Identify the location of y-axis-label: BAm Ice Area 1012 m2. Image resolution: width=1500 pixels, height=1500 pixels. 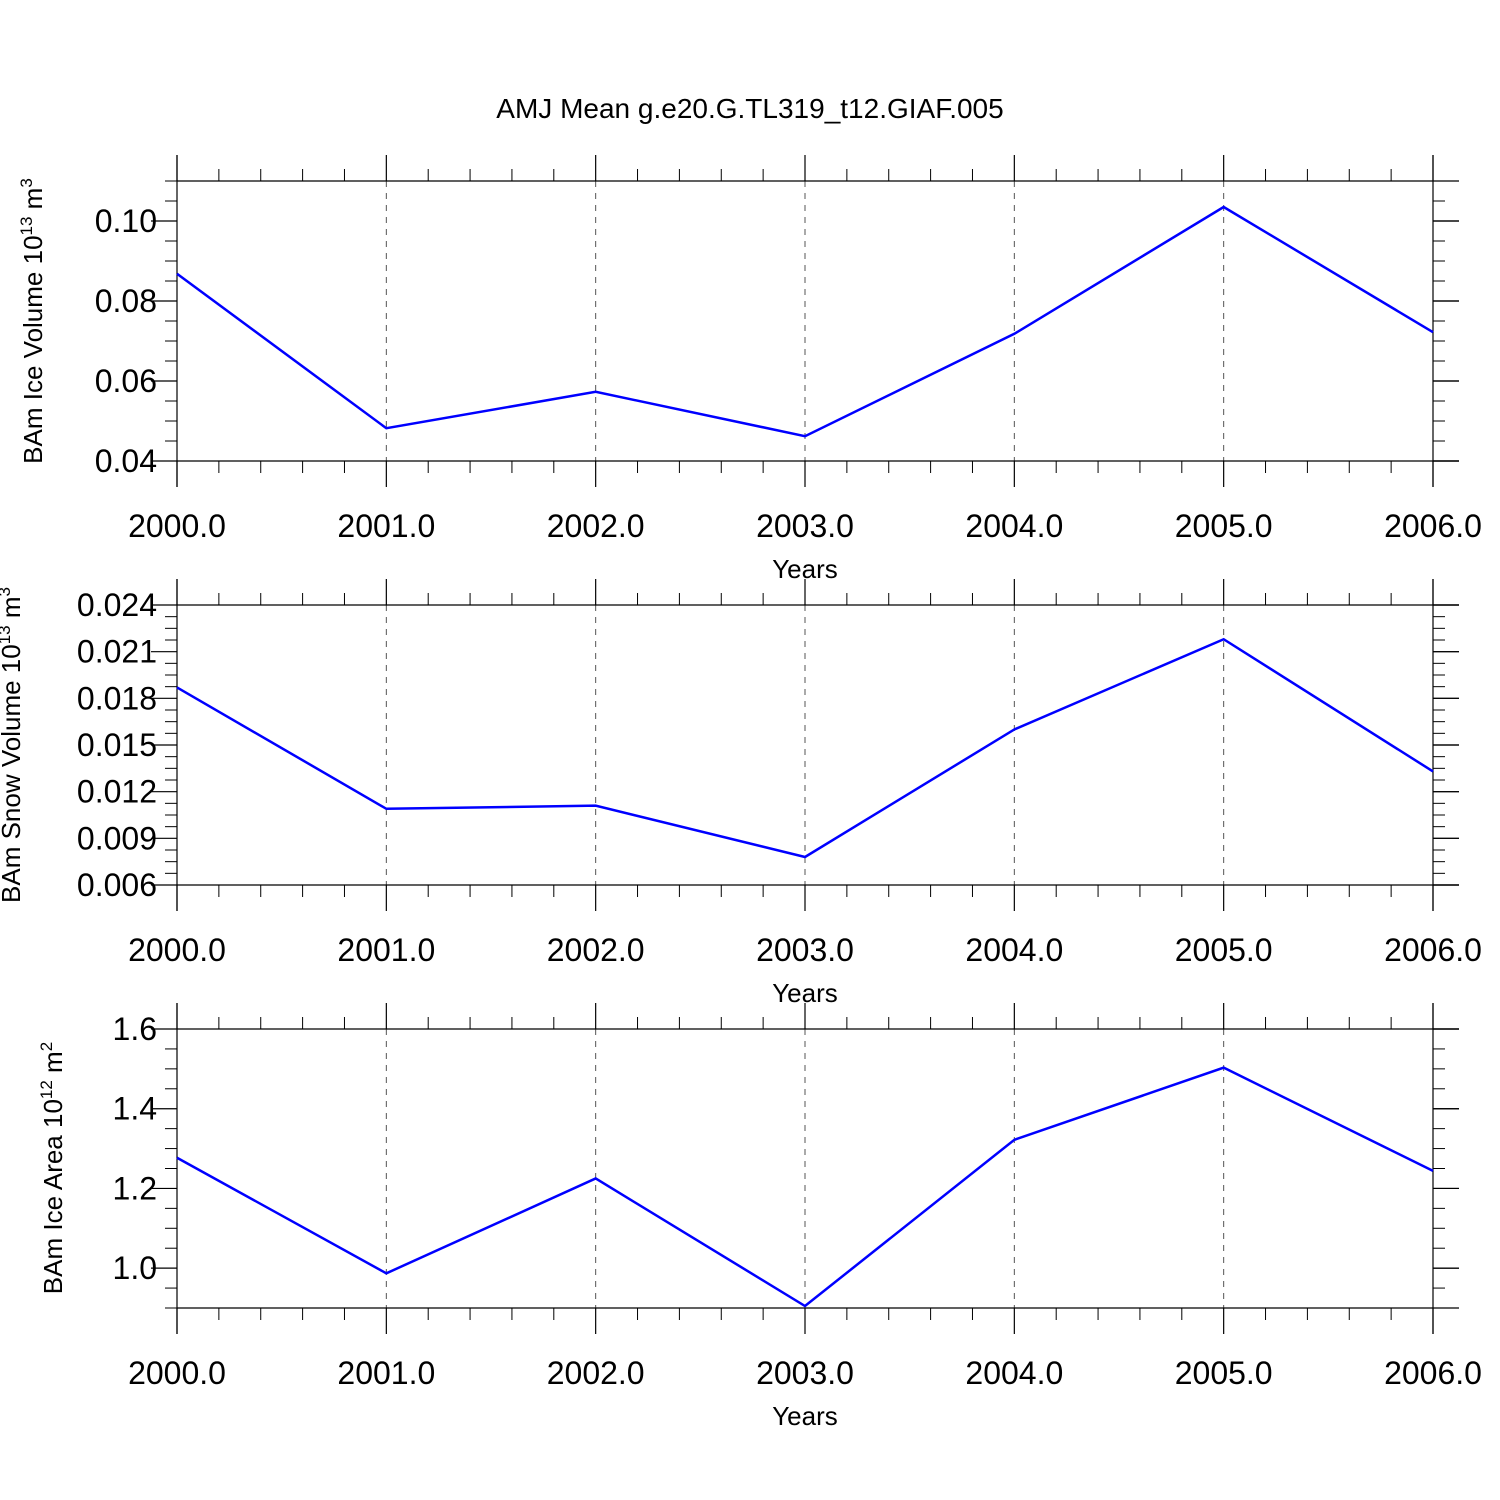
(52, 1168).